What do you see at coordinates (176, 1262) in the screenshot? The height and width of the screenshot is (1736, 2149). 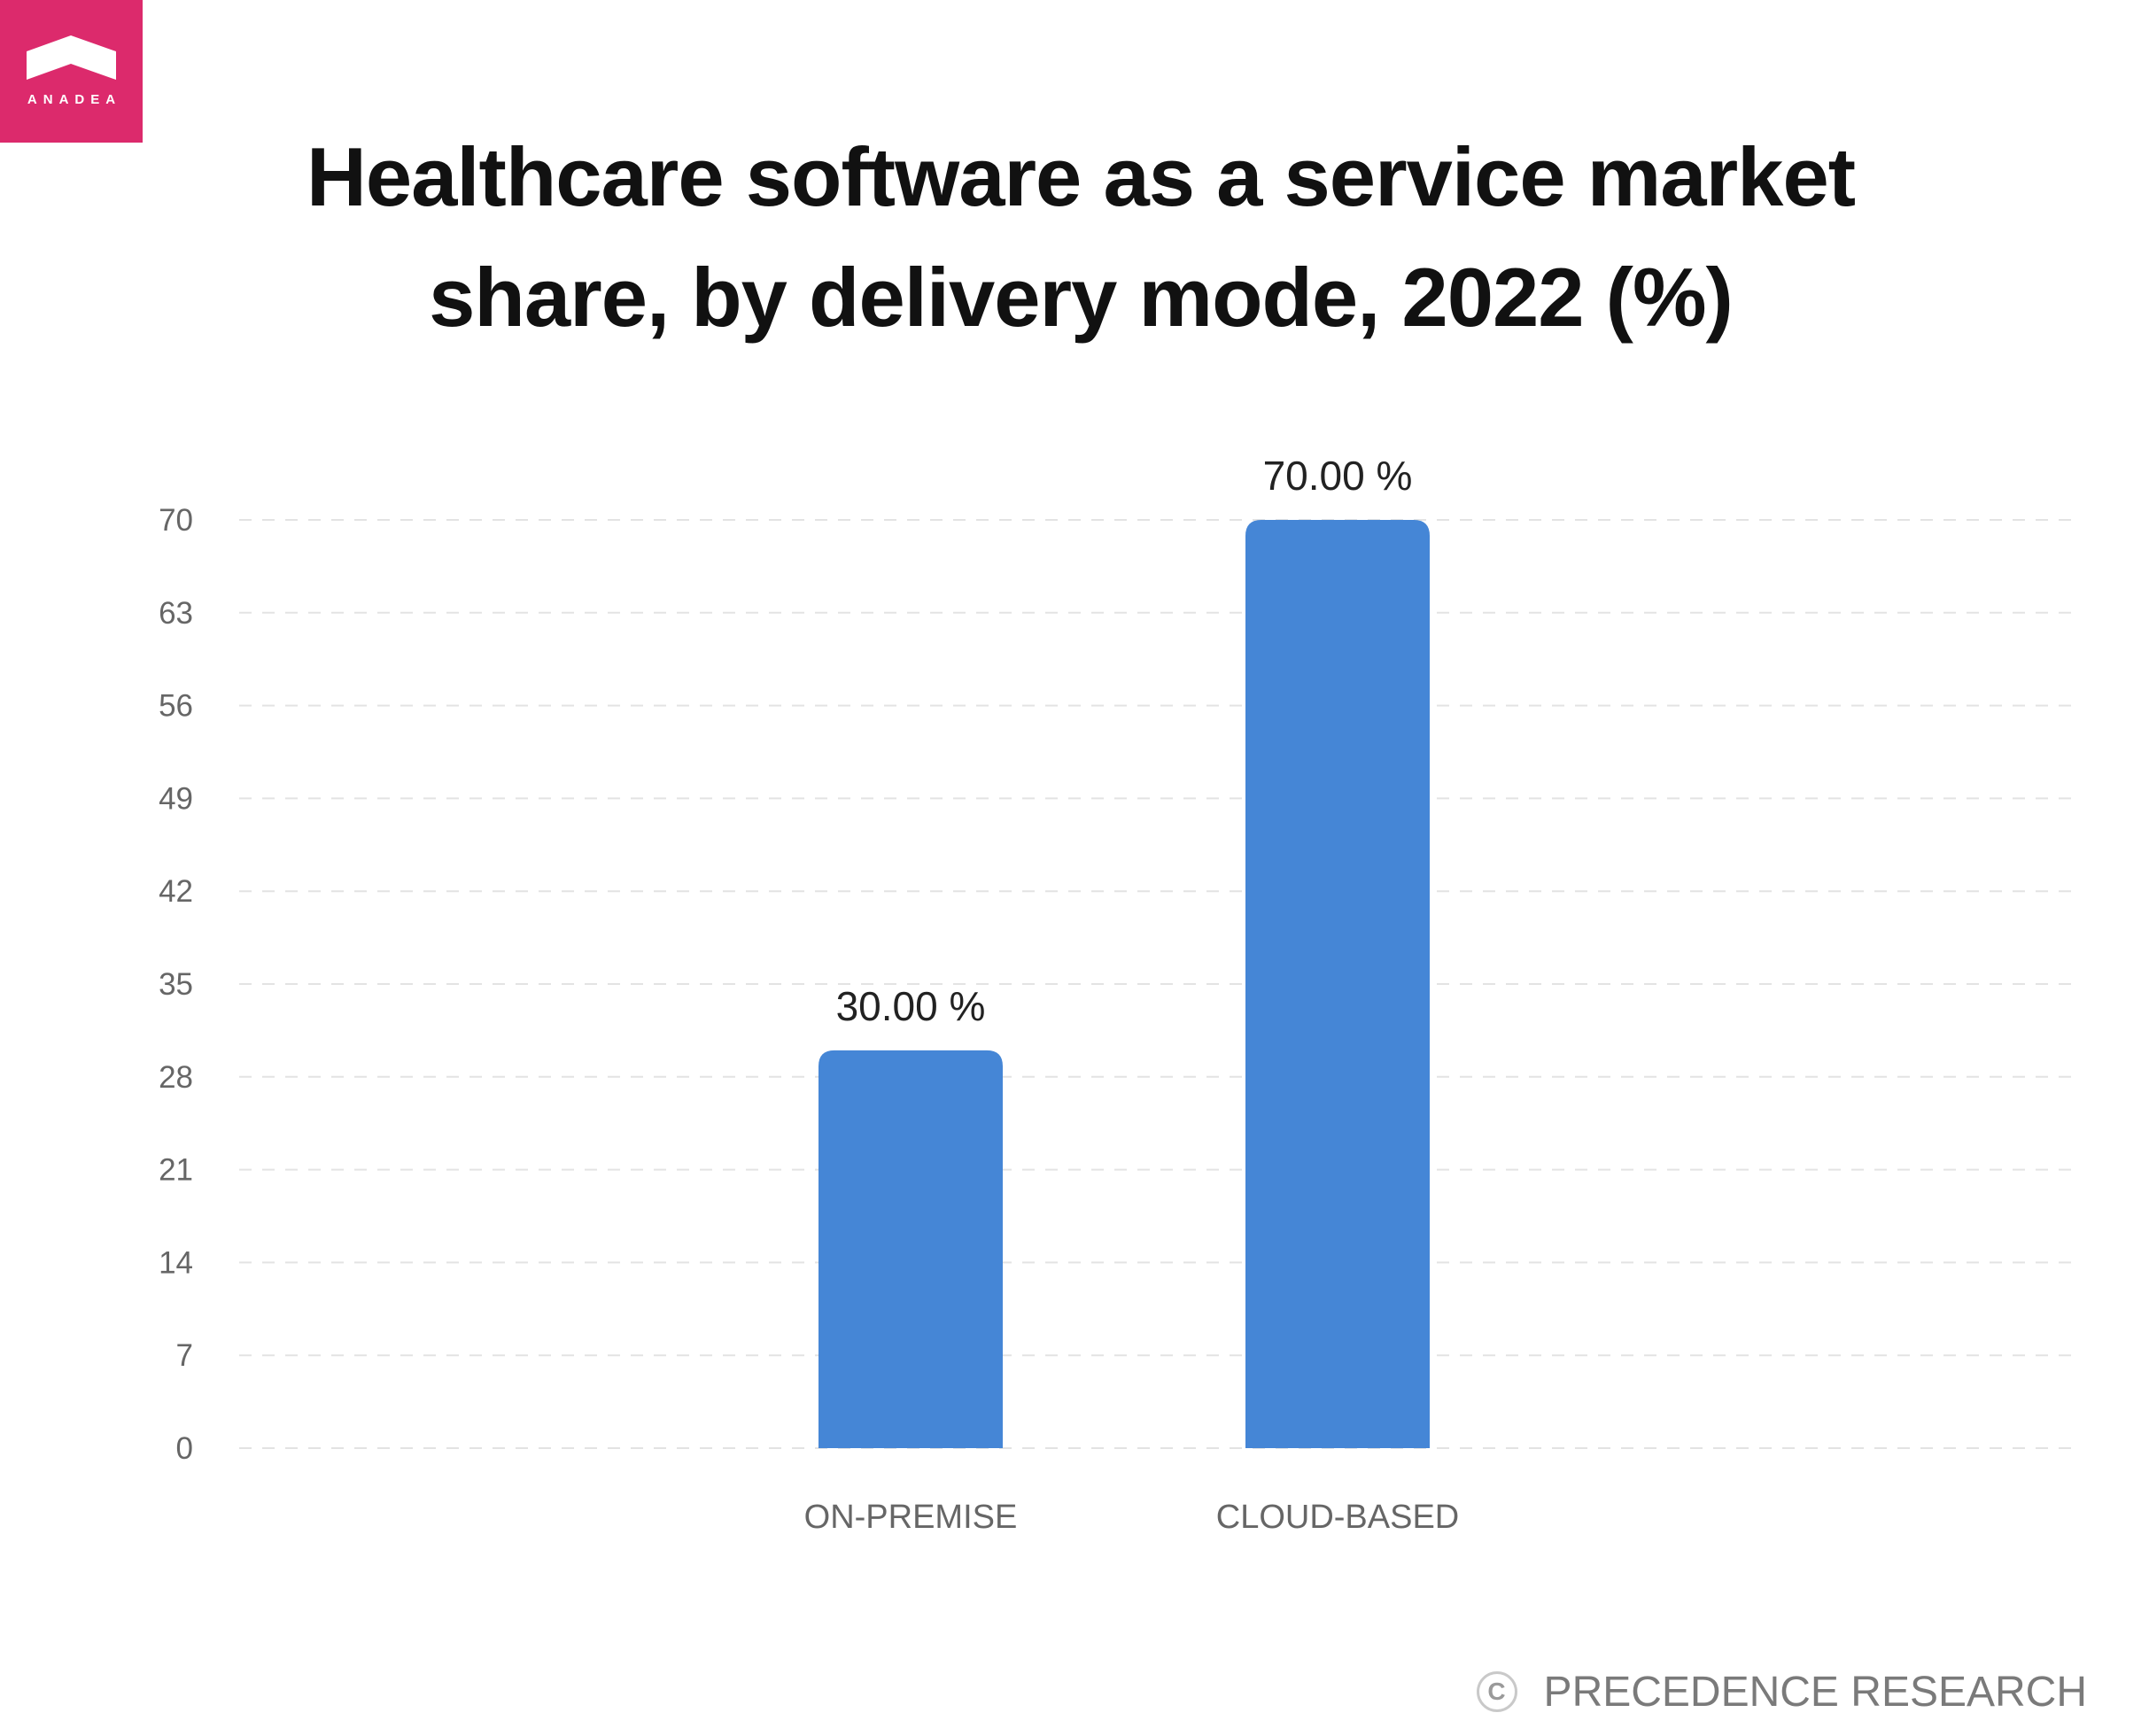 I see `y-tick-label: 14` at bounding box center [176, 1262].